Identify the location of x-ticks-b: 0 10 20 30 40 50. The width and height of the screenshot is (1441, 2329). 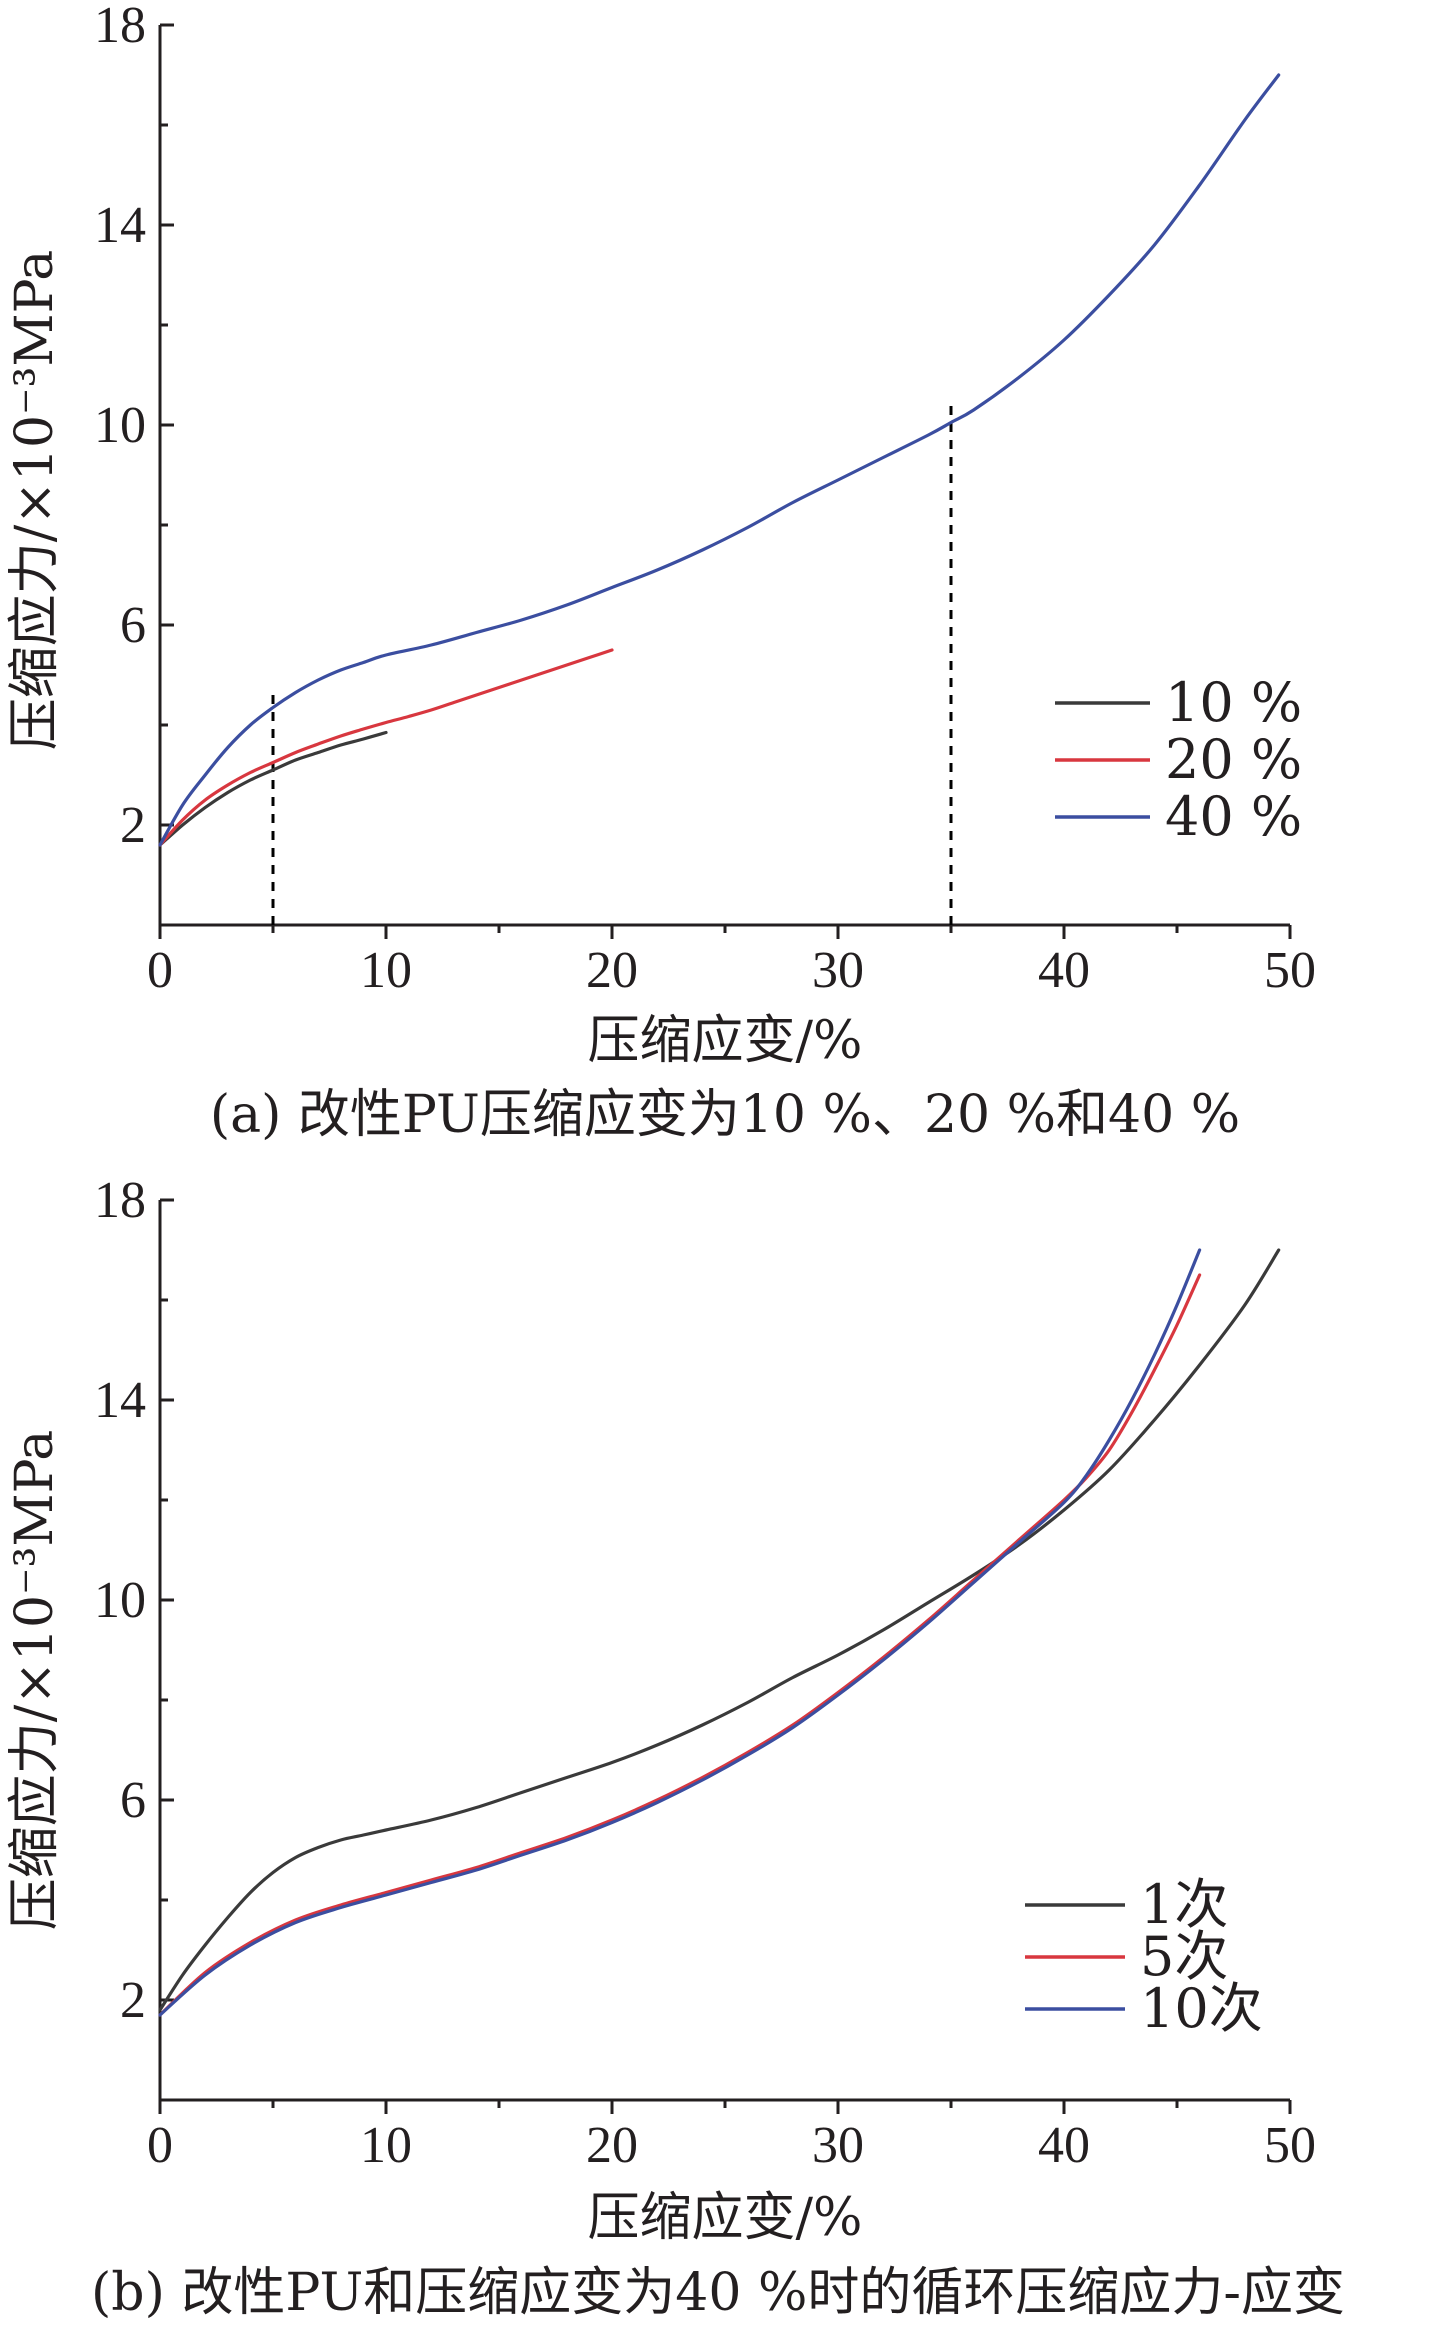
(731, 2137).